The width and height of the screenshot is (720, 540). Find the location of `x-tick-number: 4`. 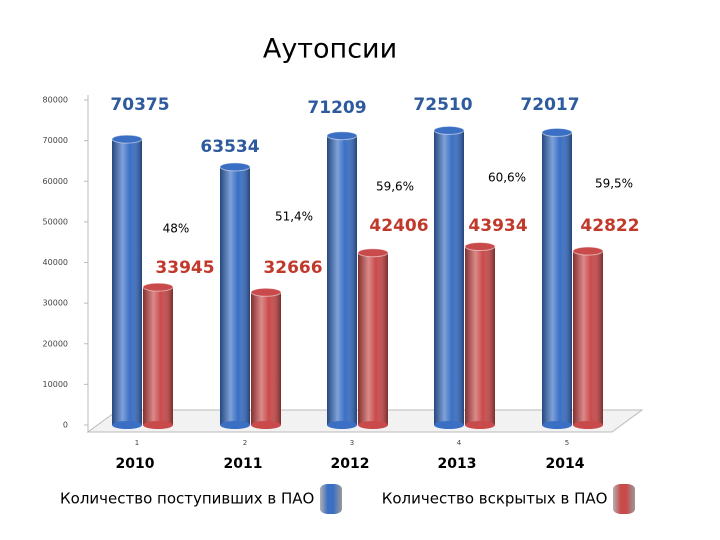

x-tick-number: 4 is located at coordinates (459, 443).